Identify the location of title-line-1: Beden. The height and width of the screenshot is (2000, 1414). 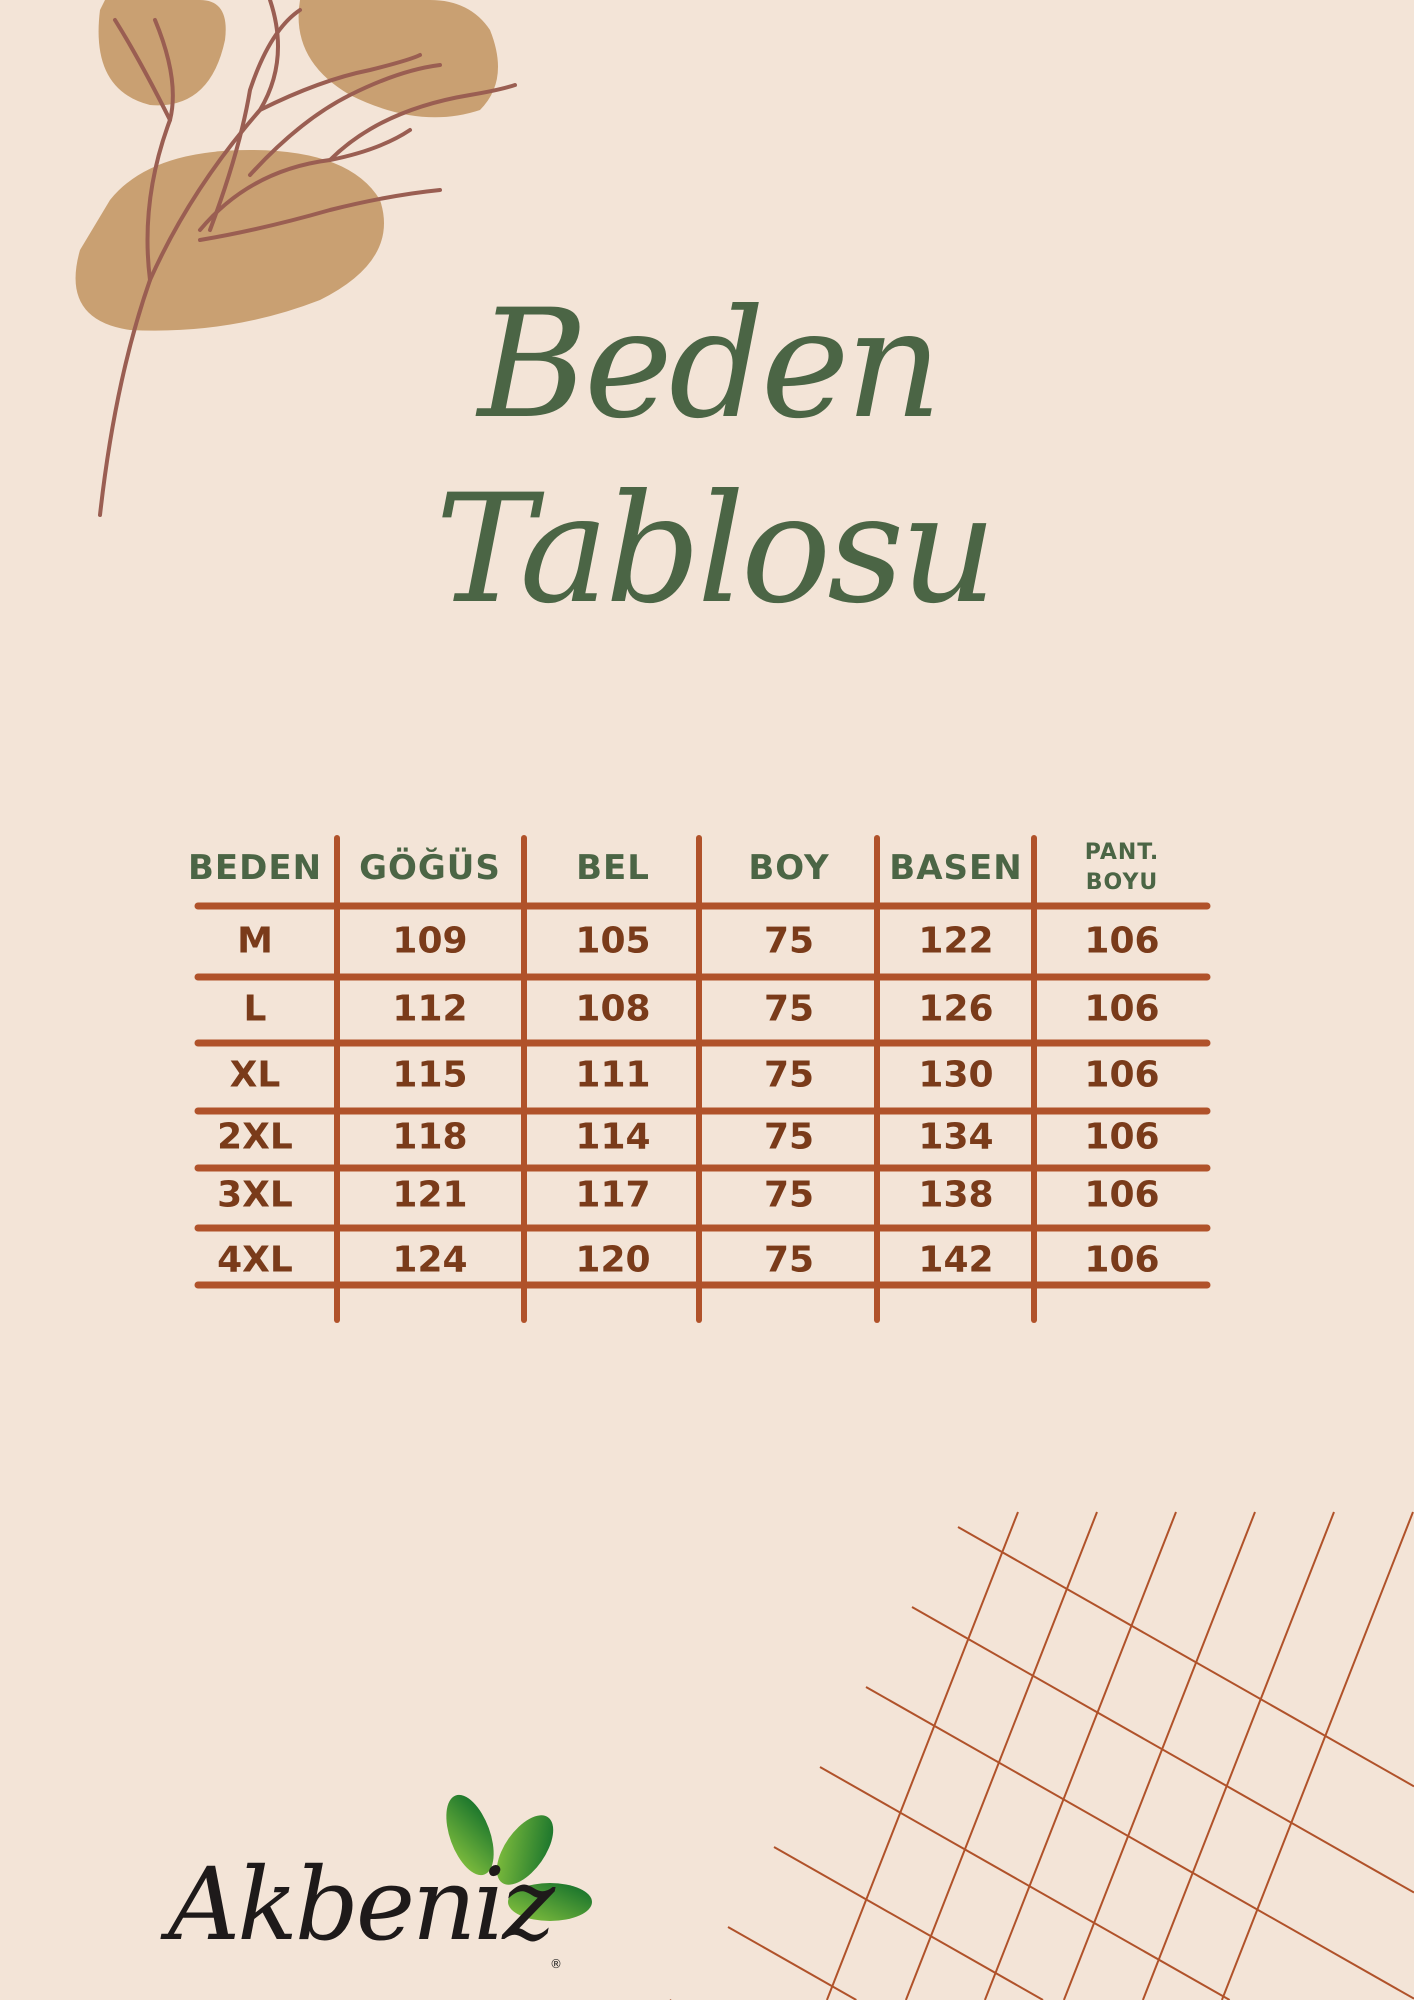
(709, 365).